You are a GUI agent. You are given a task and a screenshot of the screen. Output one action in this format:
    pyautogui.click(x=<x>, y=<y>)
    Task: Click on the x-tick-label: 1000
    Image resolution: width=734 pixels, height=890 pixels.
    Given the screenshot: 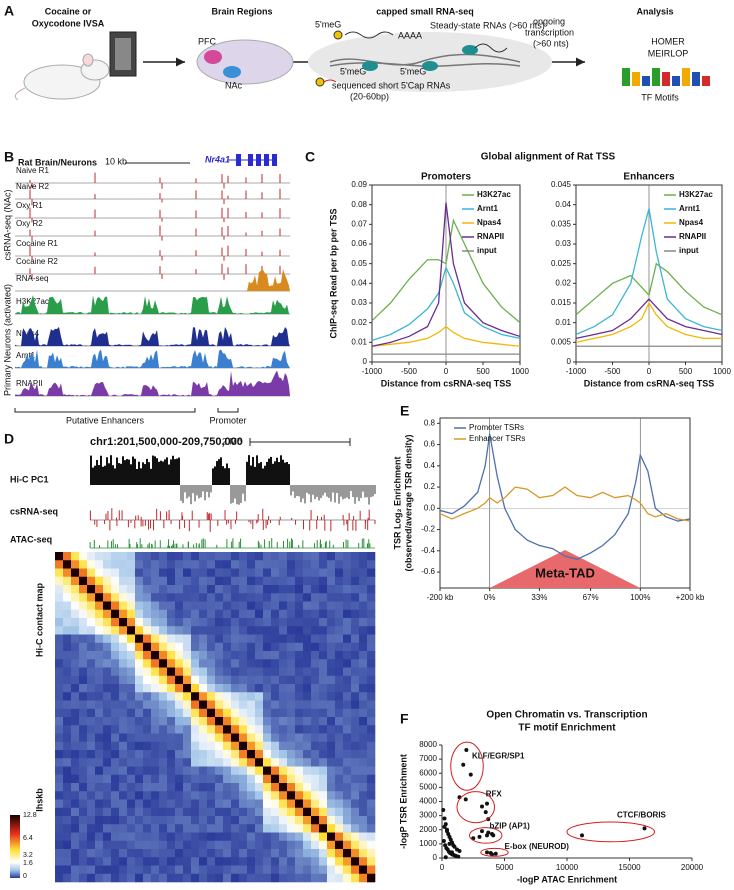 What is the action you would take?
    pyautogui.click(x=722, y=371)
    